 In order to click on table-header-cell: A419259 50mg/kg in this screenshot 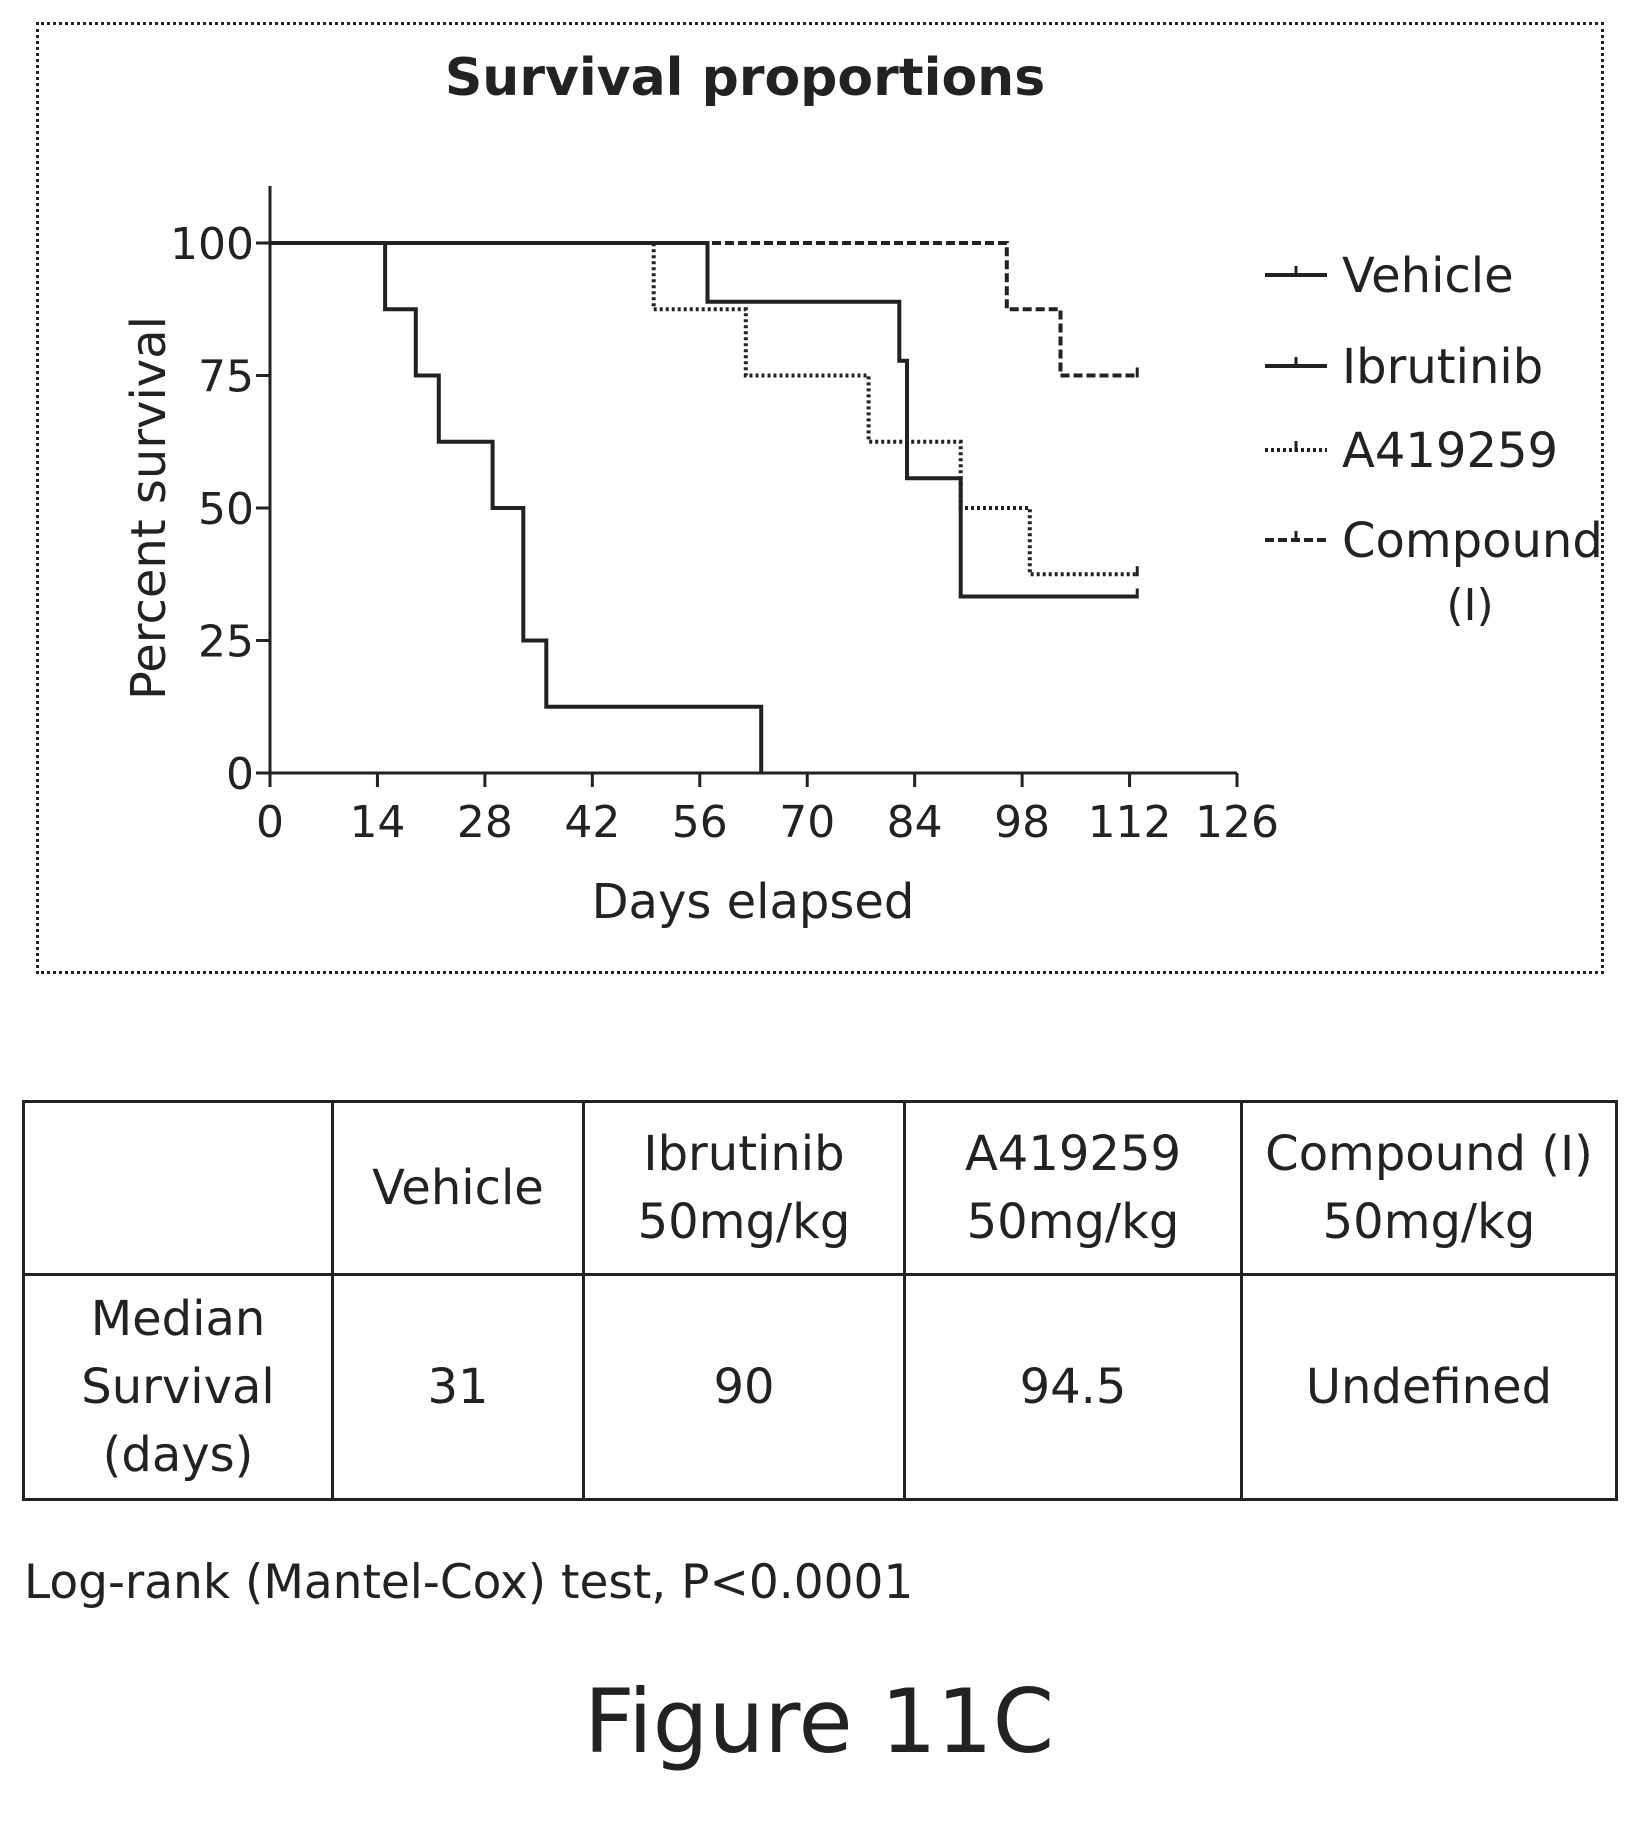, I will do `click(1073, 1188)`.